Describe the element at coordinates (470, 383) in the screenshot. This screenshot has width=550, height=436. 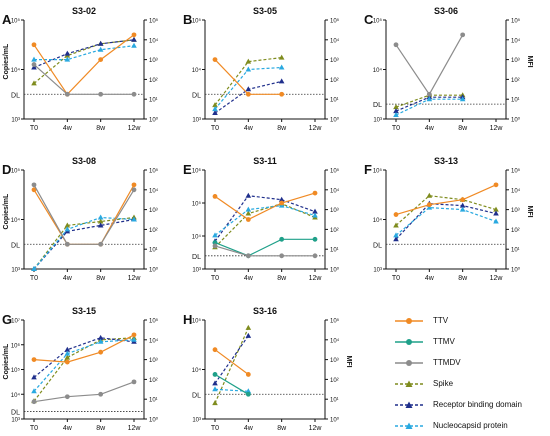
I see `legend-item-spike: Spike` at that location.